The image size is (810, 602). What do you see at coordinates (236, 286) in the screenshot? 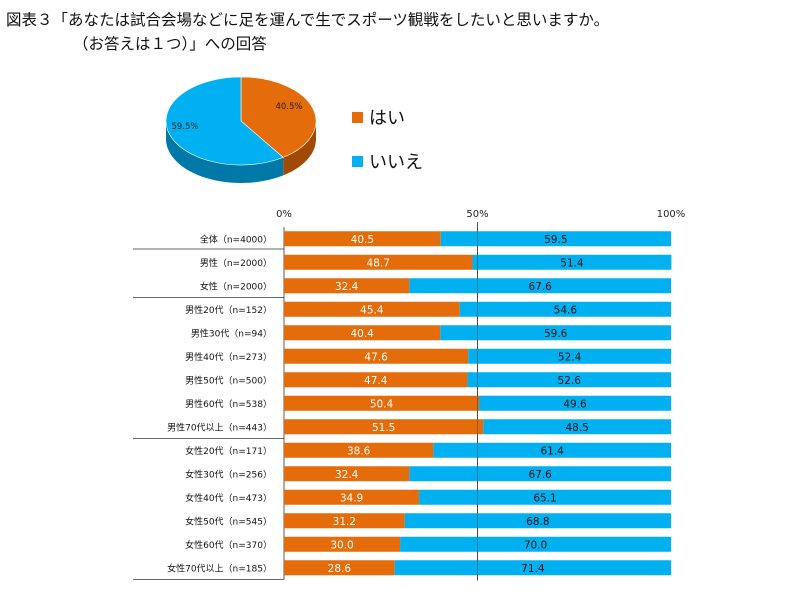
I see `category-label: 女性（n=2000）` at bounding box center [236, 286].